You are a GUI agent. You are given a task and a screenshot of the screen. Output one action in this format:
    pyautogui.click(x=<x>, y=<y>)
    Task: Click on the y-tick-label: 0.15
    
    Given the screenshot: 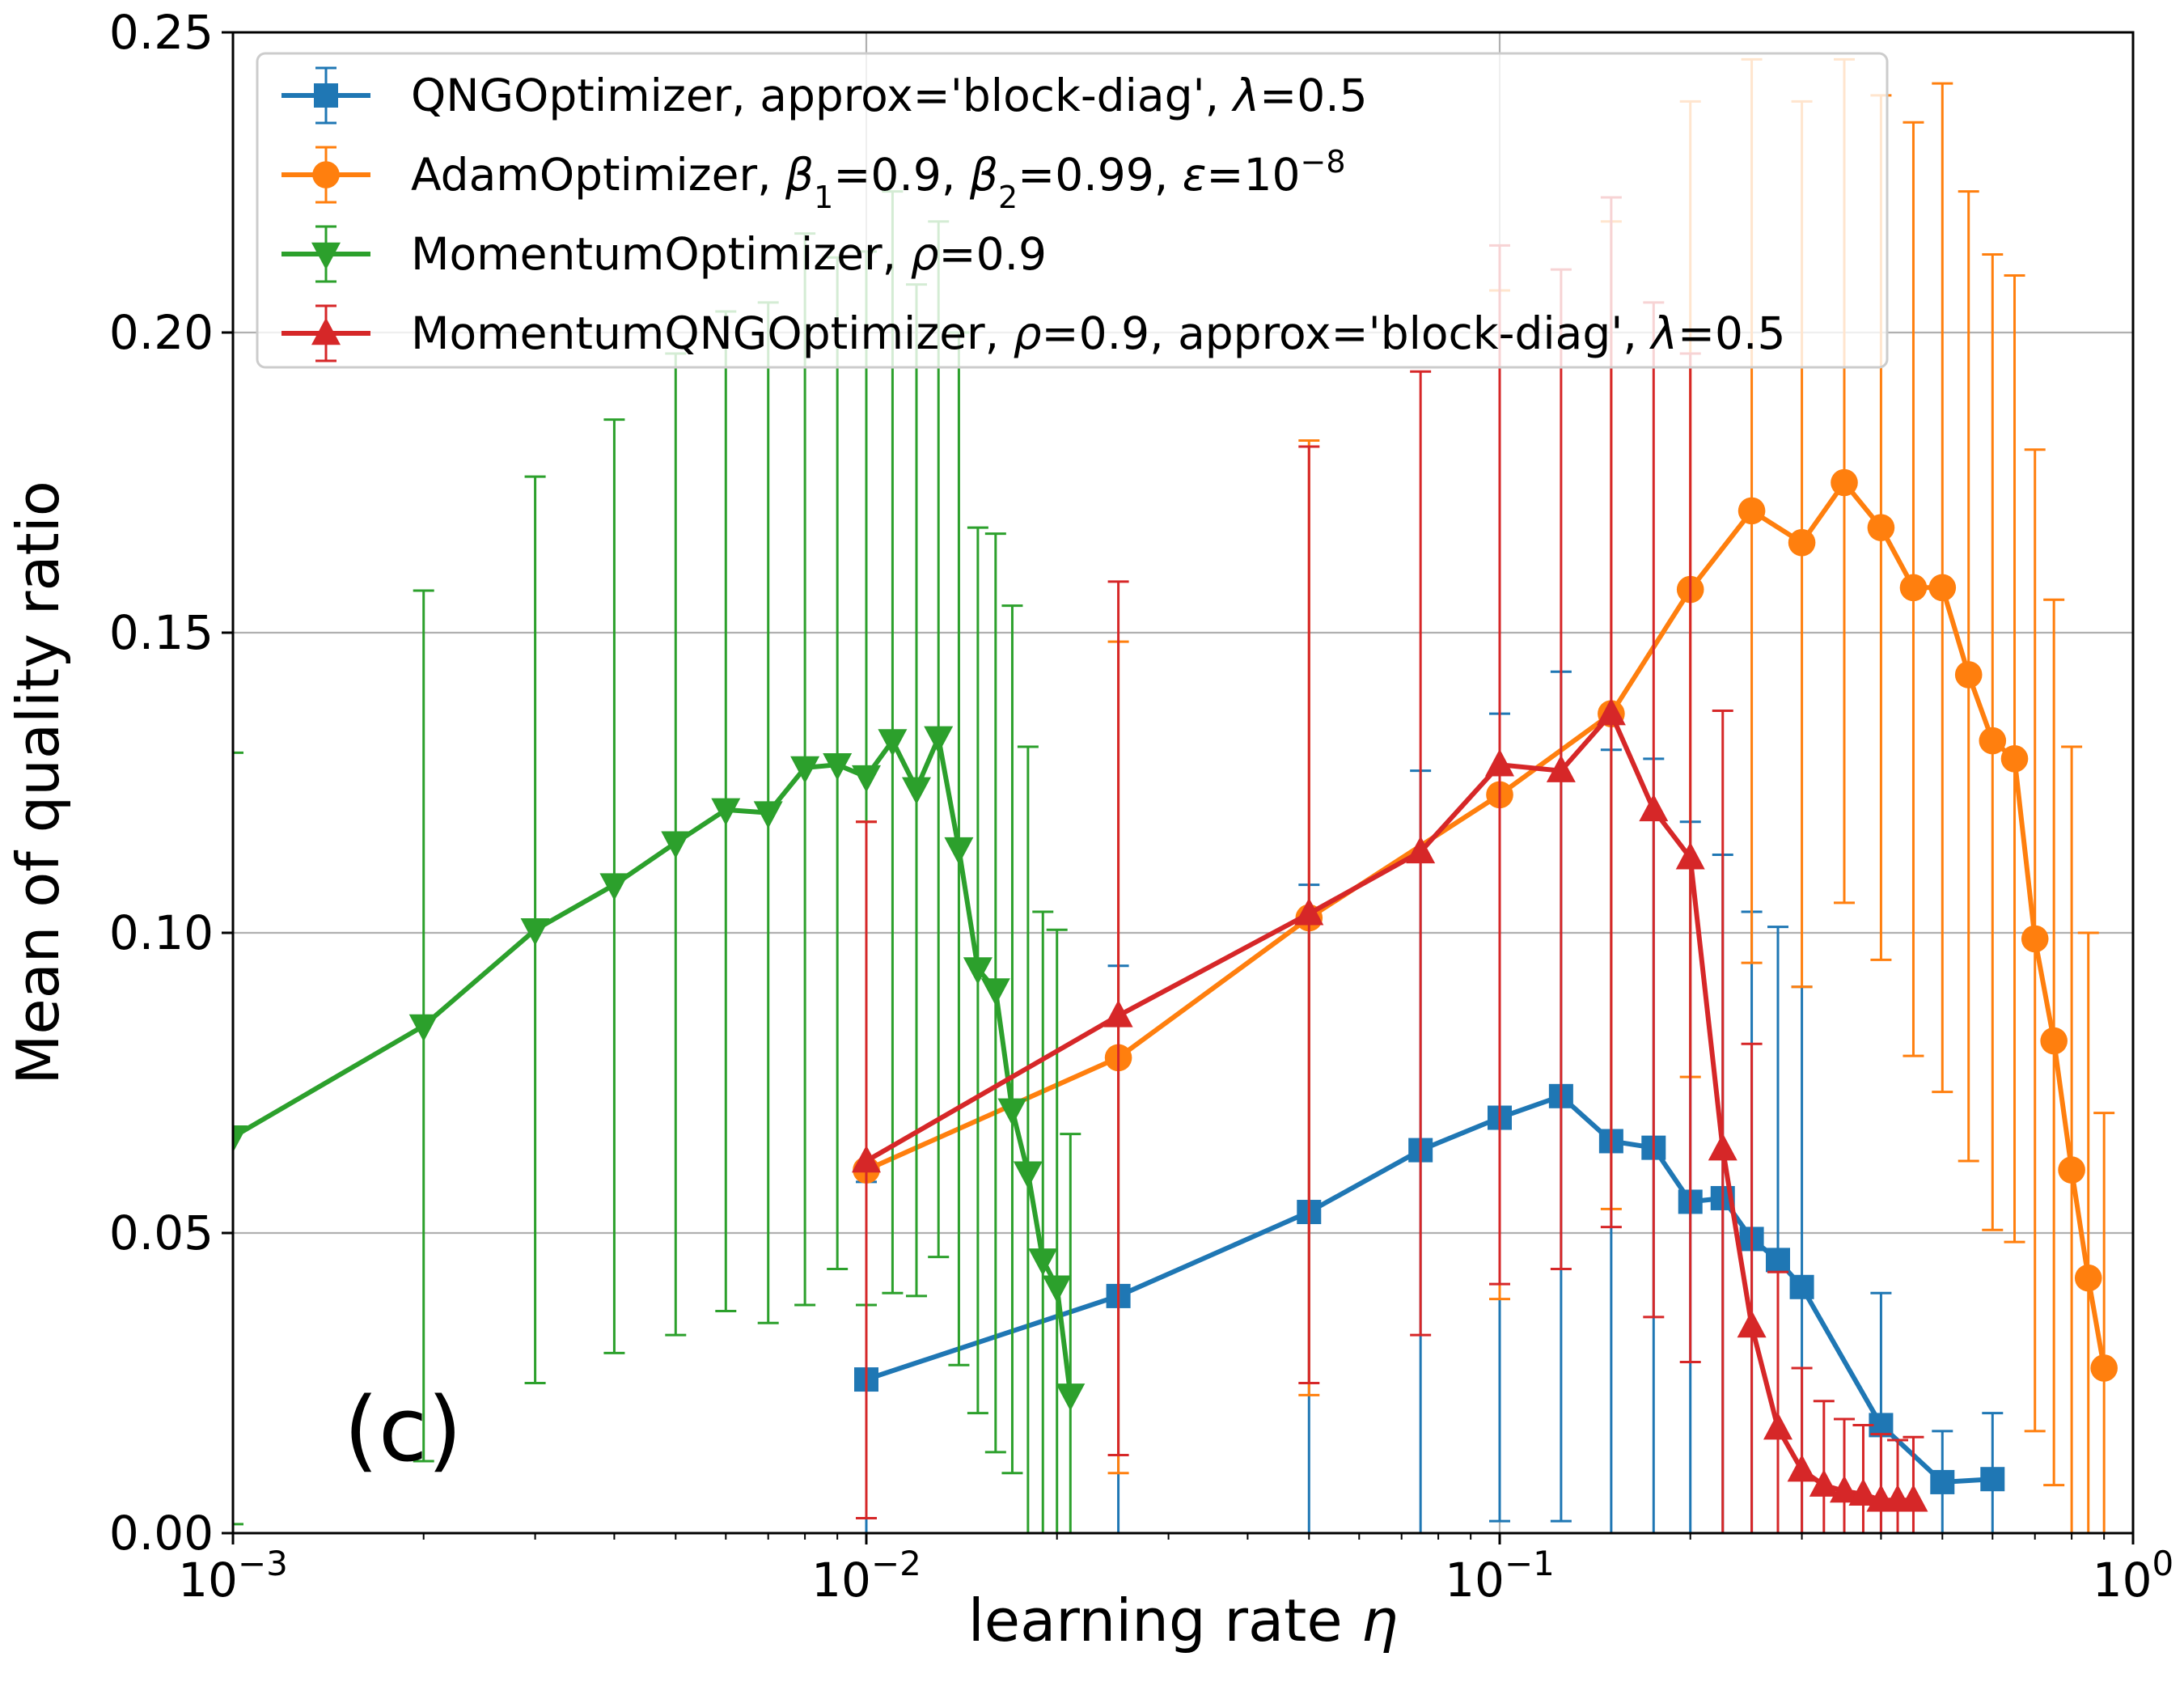 What is the action you would take?
    pyautogui.click(x=161, y=632)
    